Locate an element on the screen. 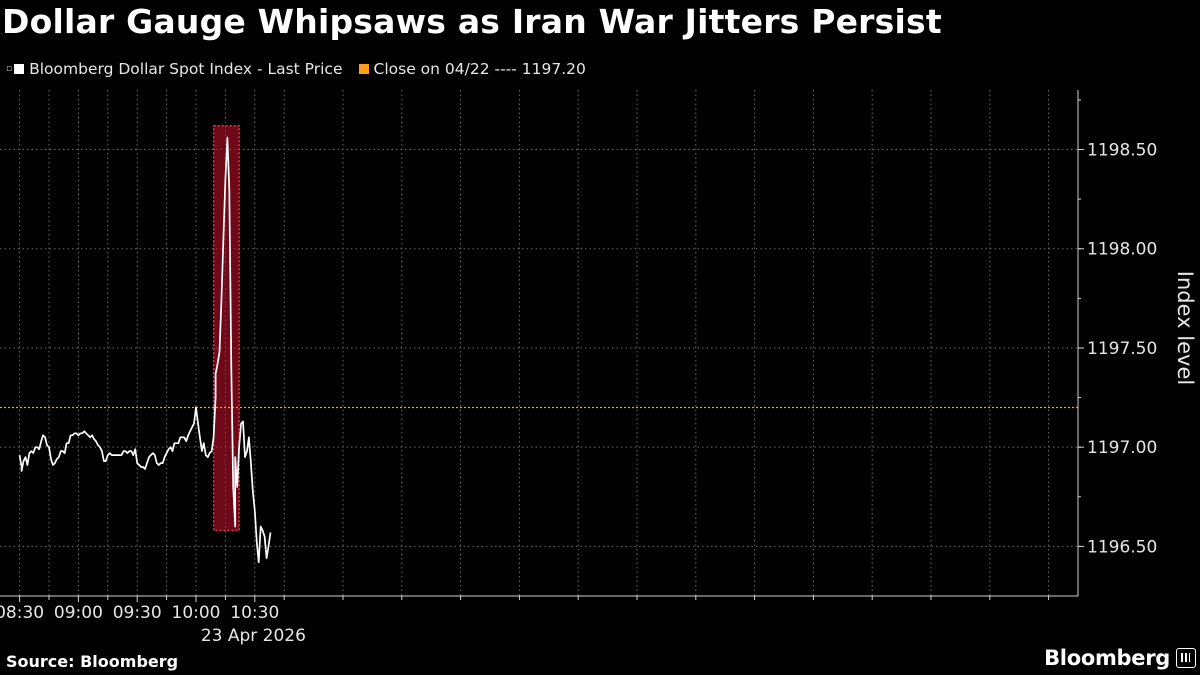 The image size is (1200, 675). legend-swatch-white is located at coordinates (19, 69).